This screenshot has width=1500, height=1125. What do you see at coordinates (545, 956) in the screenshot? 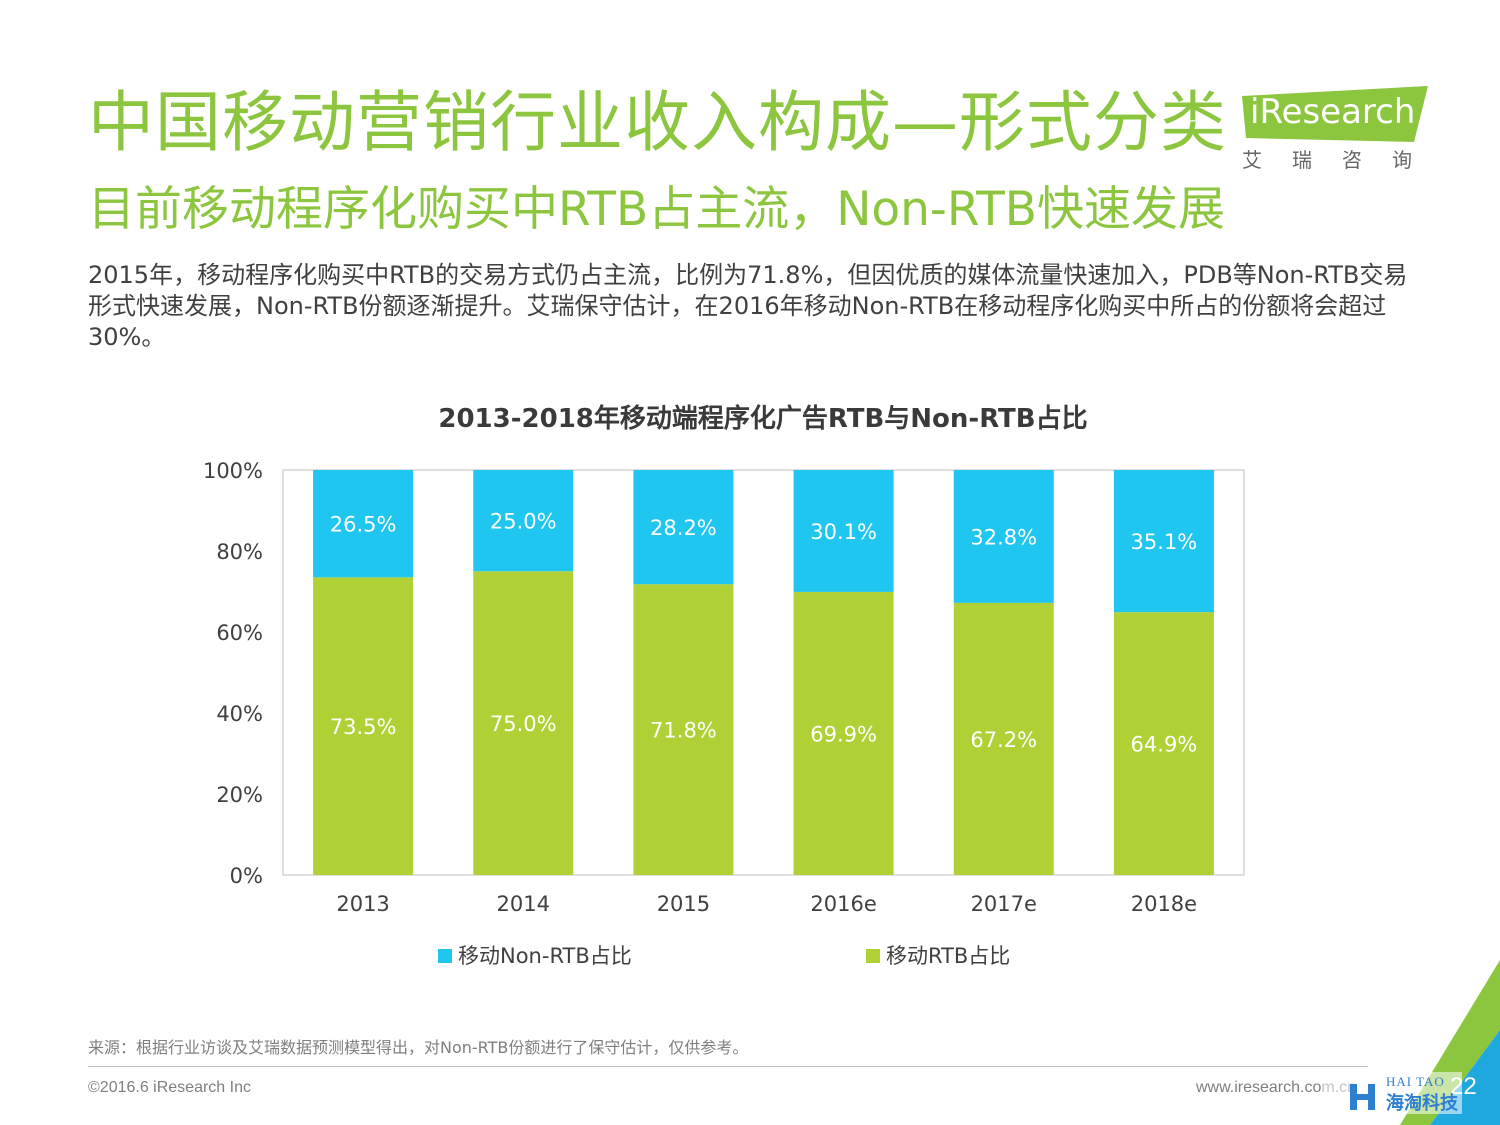
I see `legend-label: 移动Non-RTB占比` at bounding box center [545, 956].